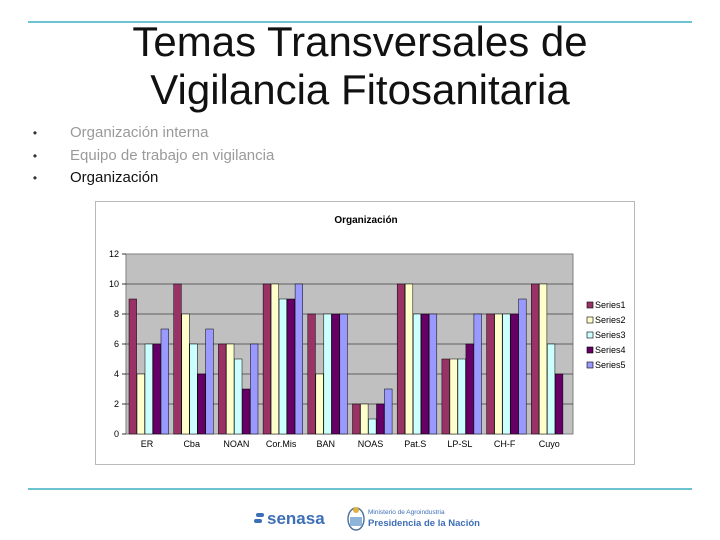  I want to click on x-tick-label: LP-SL, so click(459, 444).